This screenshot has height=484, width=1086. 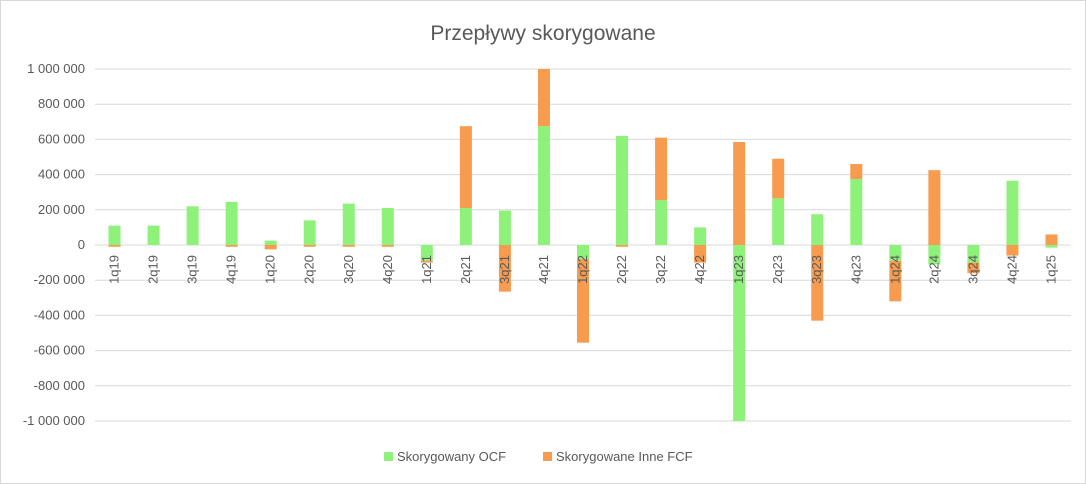 I want to click on y-tick-label: 800 000, so click(x=61, y=103).